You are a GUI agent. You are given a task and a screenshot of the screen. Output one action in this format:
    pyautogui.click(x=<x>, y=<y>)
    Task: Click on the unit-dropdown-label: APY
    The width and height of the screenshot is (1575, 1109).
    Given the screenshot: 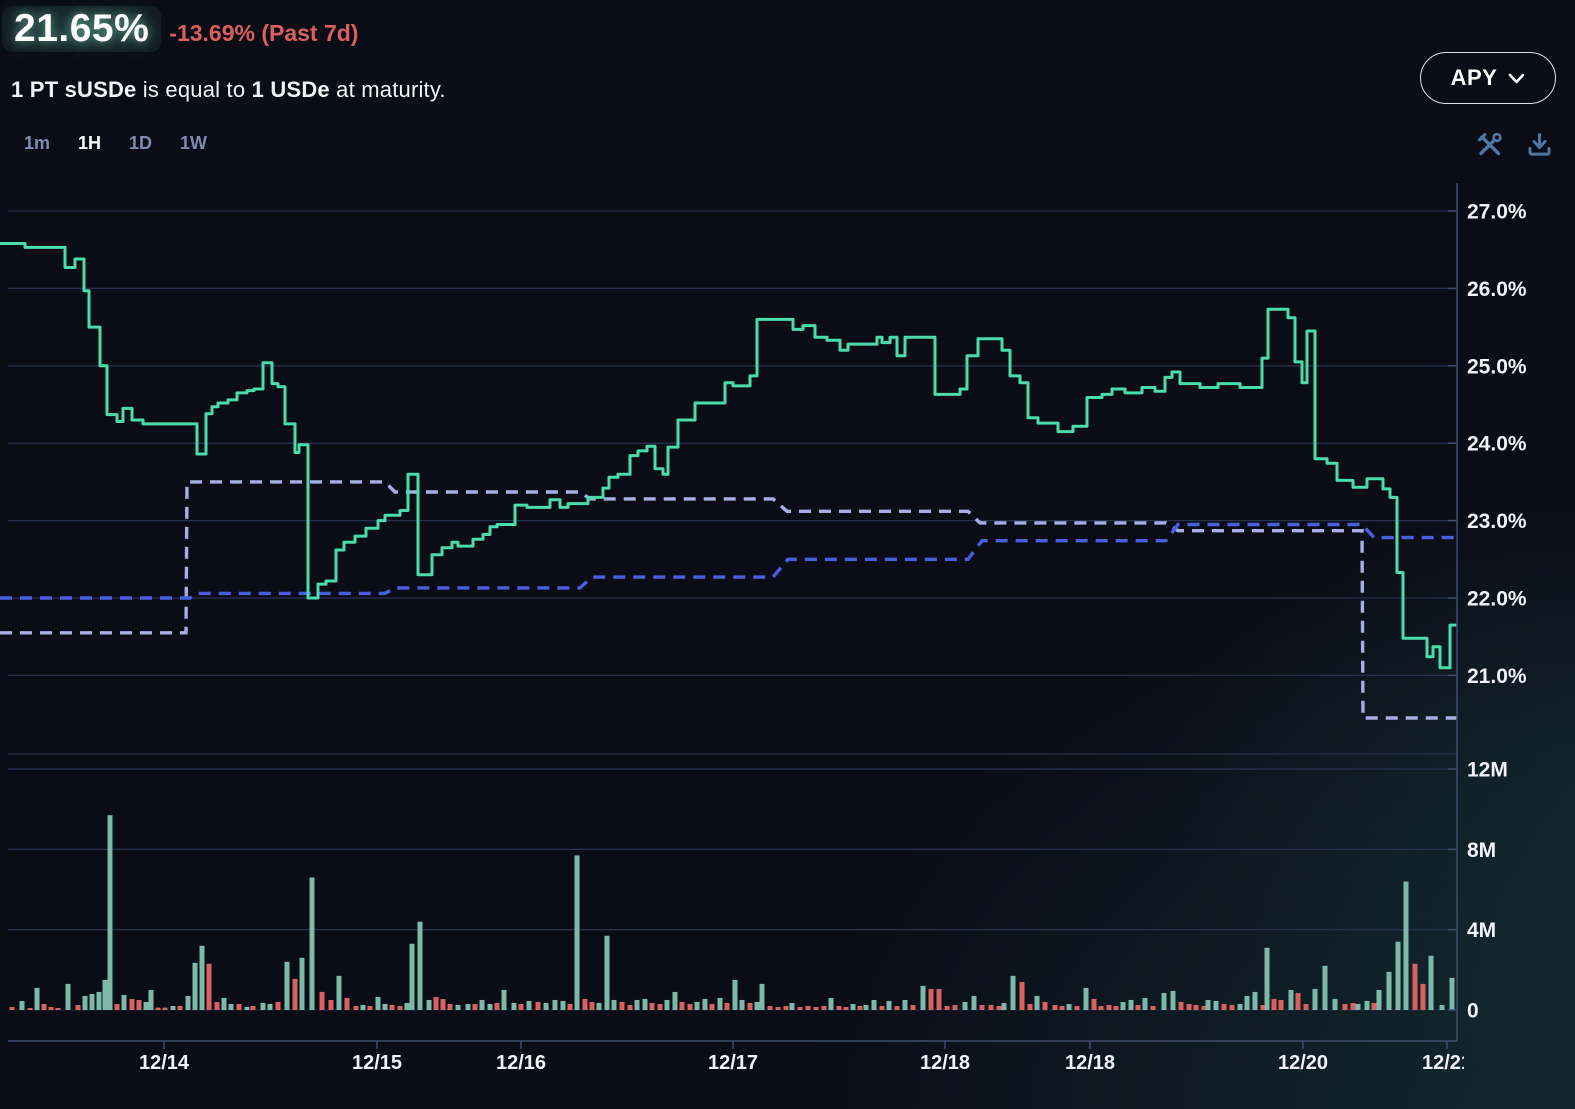 What is the action you would take?
    pyautogui.click(x=1474, y=77)
    